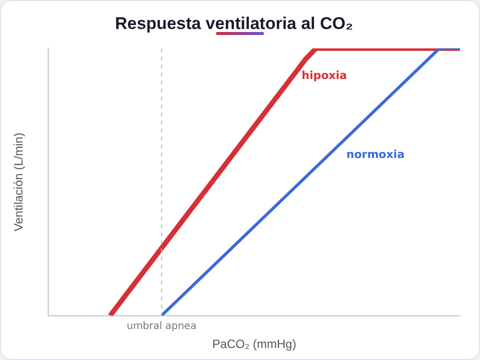 The image size is (480, 360). Describe the element at coordinates (161, 326) in the screenshot. I see `text: umbral apnea` at that location.